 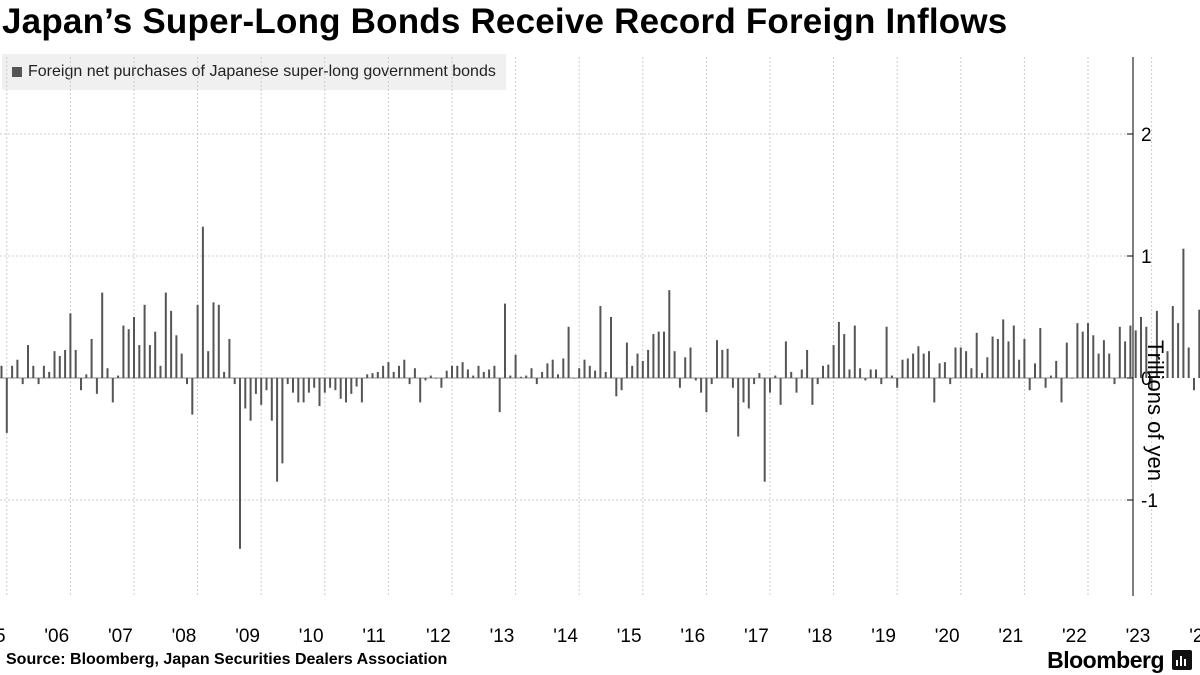 What do you see at coordinates (311, 636) in the screenshot?
I see `x-tick-label: '10` at bounding box center [311, 636].